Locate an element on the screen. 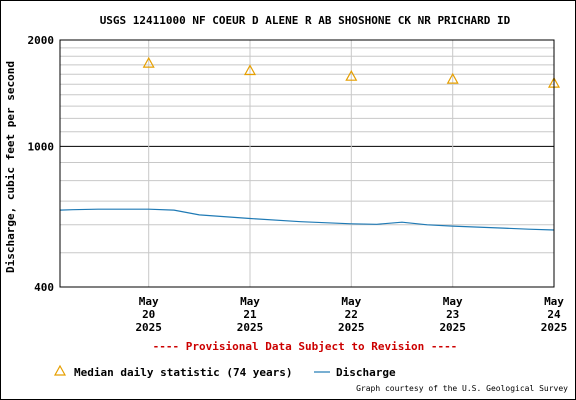 The width and height of the screenshot is (576, 400). y-tick-label: 400 is located at coordinates (44, 287).